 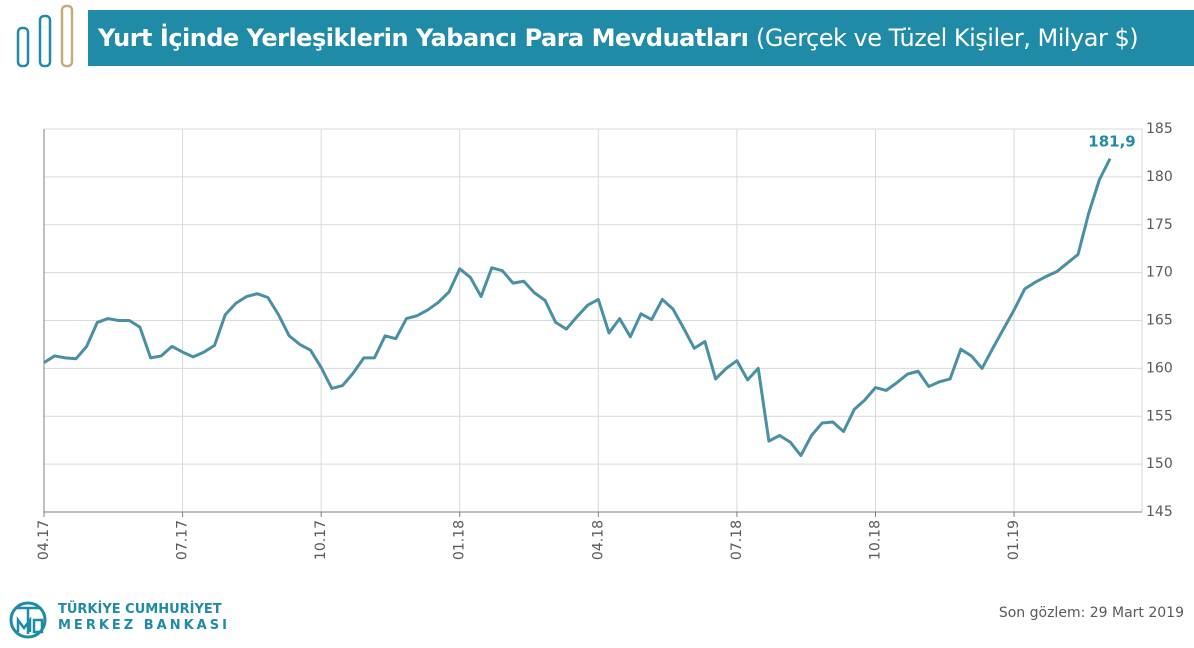 I want to click on logo-text: TÜRKİYE CUMHURİYET MERKEZ BANKASI, so click(x=144, y=618).